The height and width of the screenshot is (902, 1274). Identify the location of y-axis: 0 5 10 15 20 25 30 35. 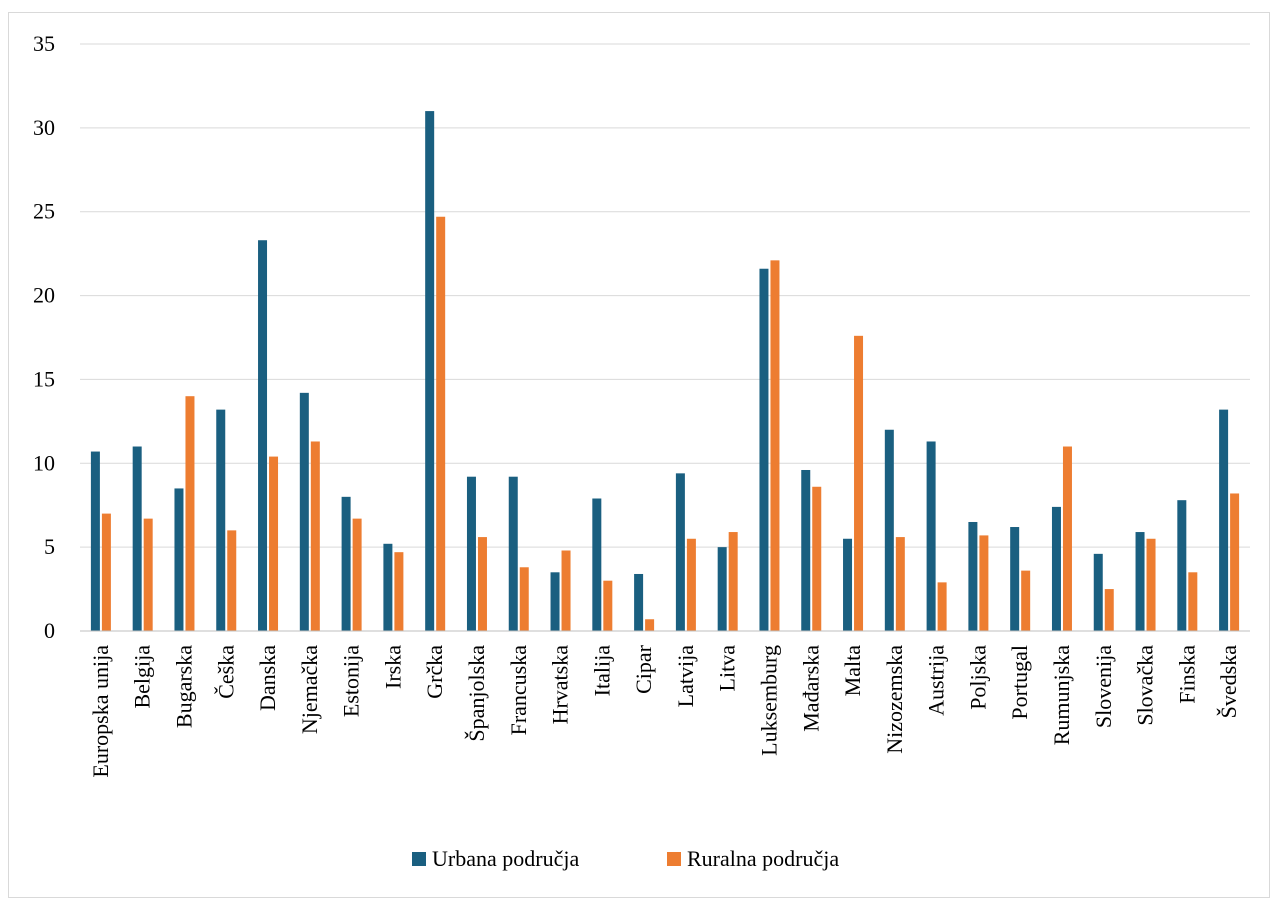
(44, 337).